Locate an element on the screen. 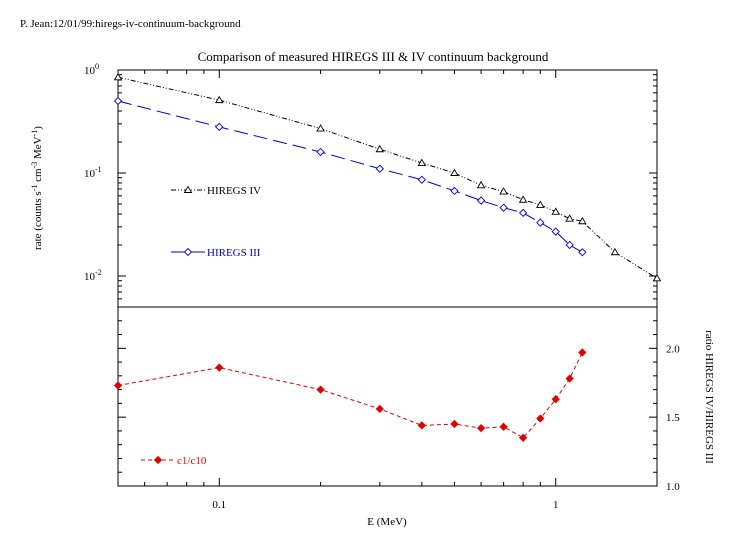 This screenshot has height=549, width=735. legend-label: HIREGS IV is located at coordinates (234, 191).